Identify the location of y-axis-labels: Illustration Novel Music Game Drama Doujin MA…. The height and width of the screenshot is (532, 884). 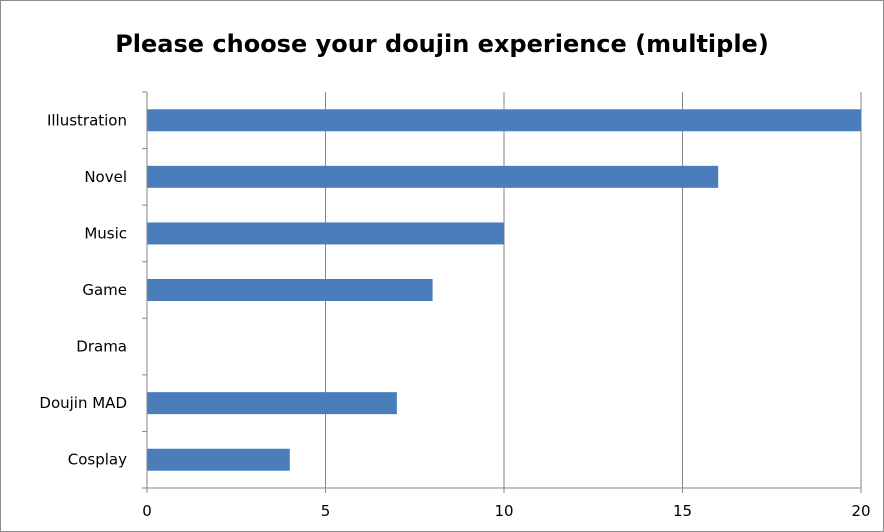
(83, 289).